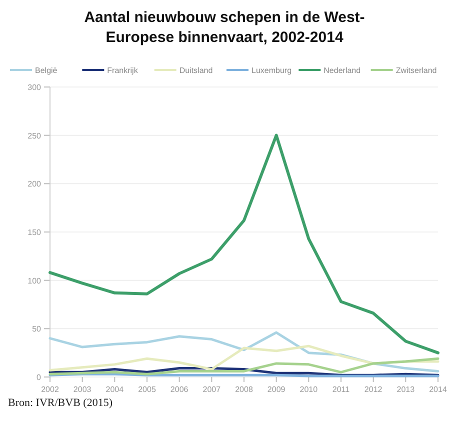 This screenshot has height=428, width=449. Describe the element at coordinates (179, 389) in the screenshot. I see `x-tick-label: 2006` at that location.